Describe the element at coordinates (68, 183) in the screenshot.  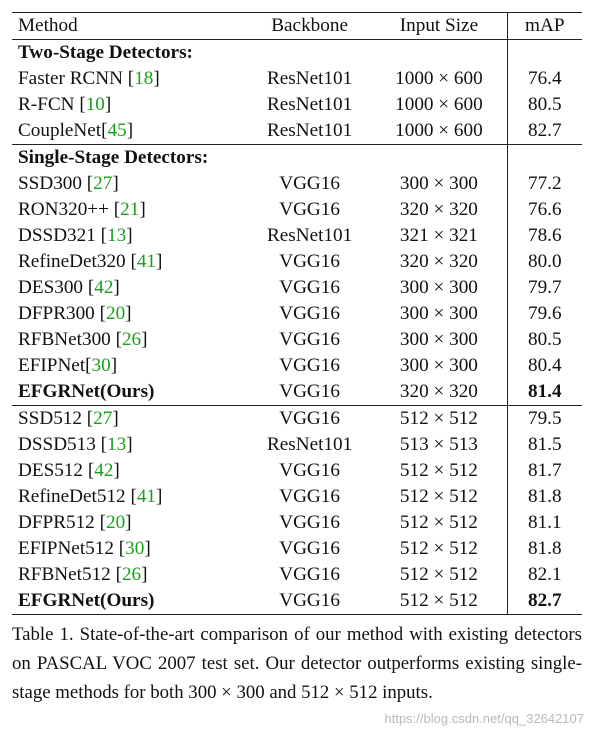
I see `method-cell: SSD300 [27]` at that location.